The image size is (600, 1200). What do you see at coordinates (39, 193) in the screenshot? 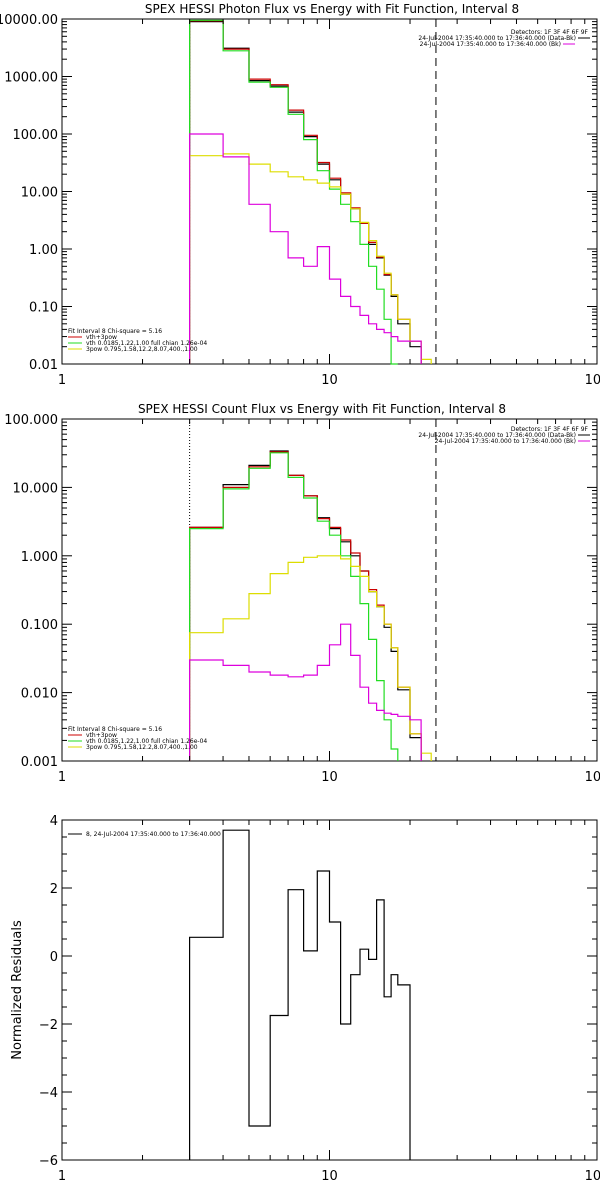
I see `y-tick-label: 10.00` at bounding box center [39, 193].